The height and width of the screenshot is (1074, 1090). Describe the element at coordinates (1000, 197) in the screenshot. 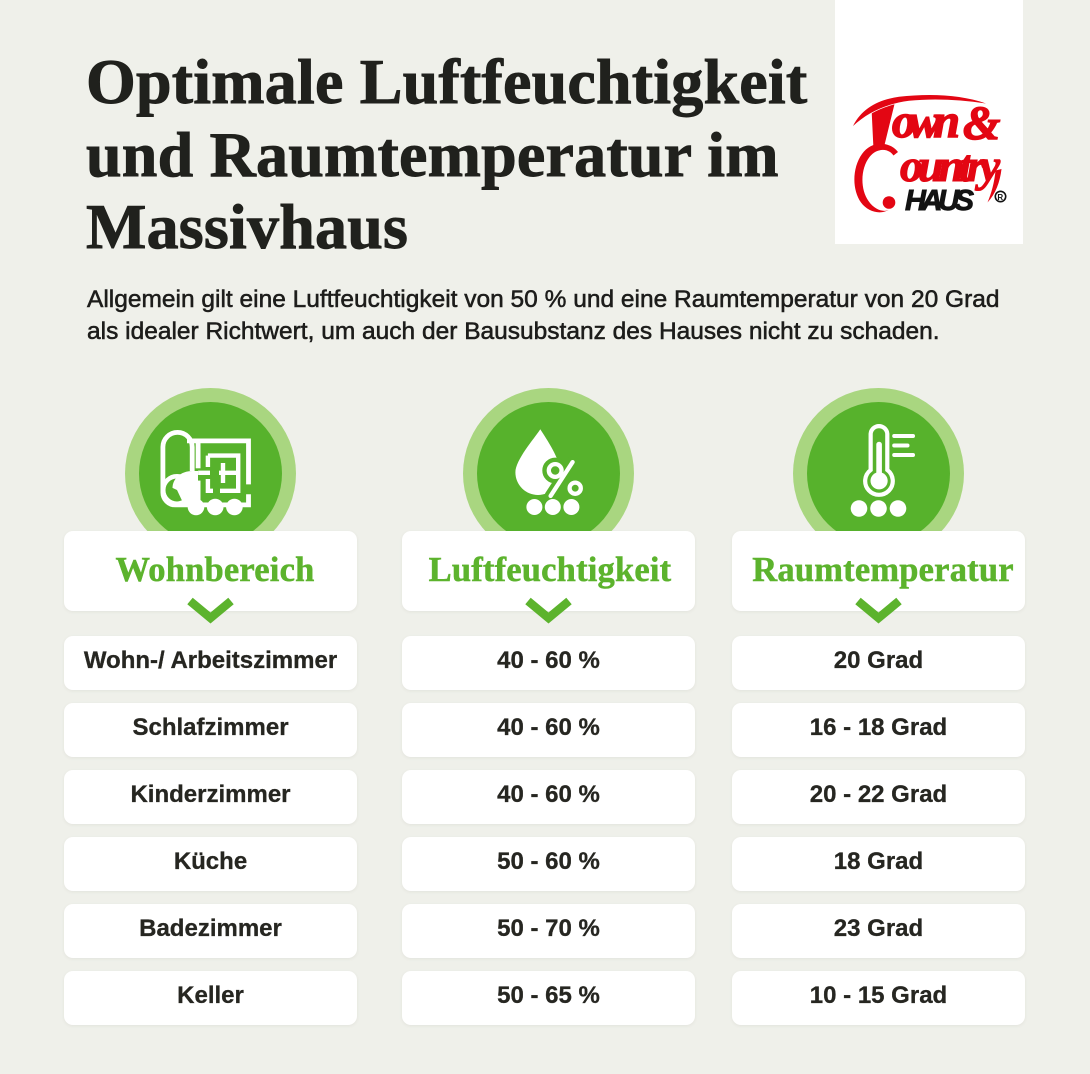

I see `svg-text: R` at that location.